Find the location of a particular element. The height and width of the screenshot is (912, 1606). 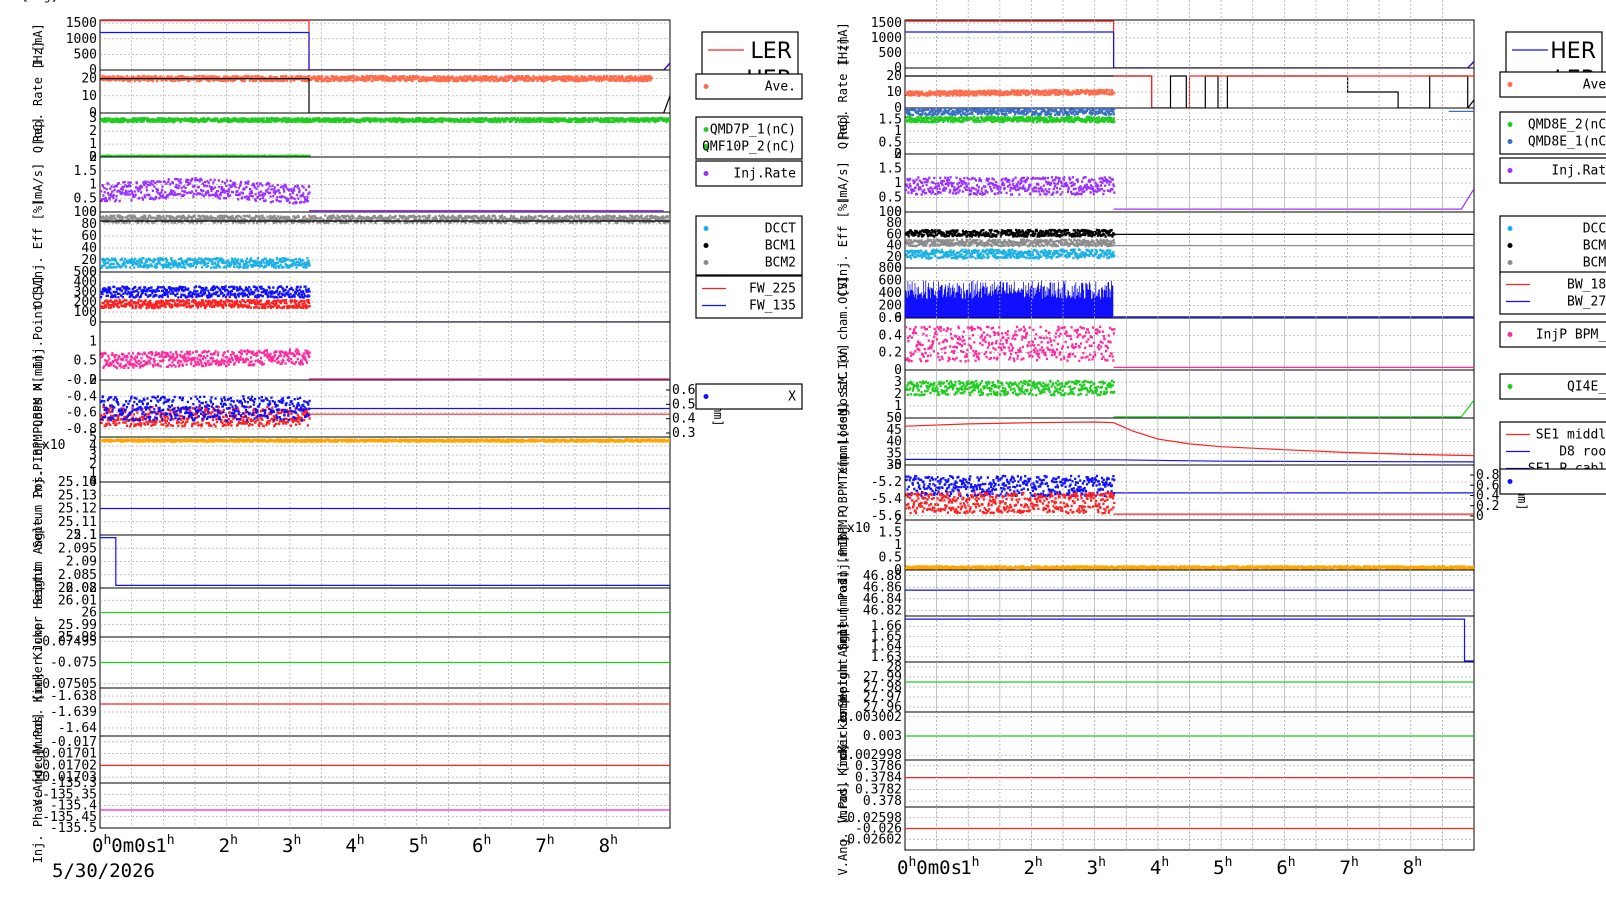

time-tick-label: 6h is located at coordinates (481, 845).